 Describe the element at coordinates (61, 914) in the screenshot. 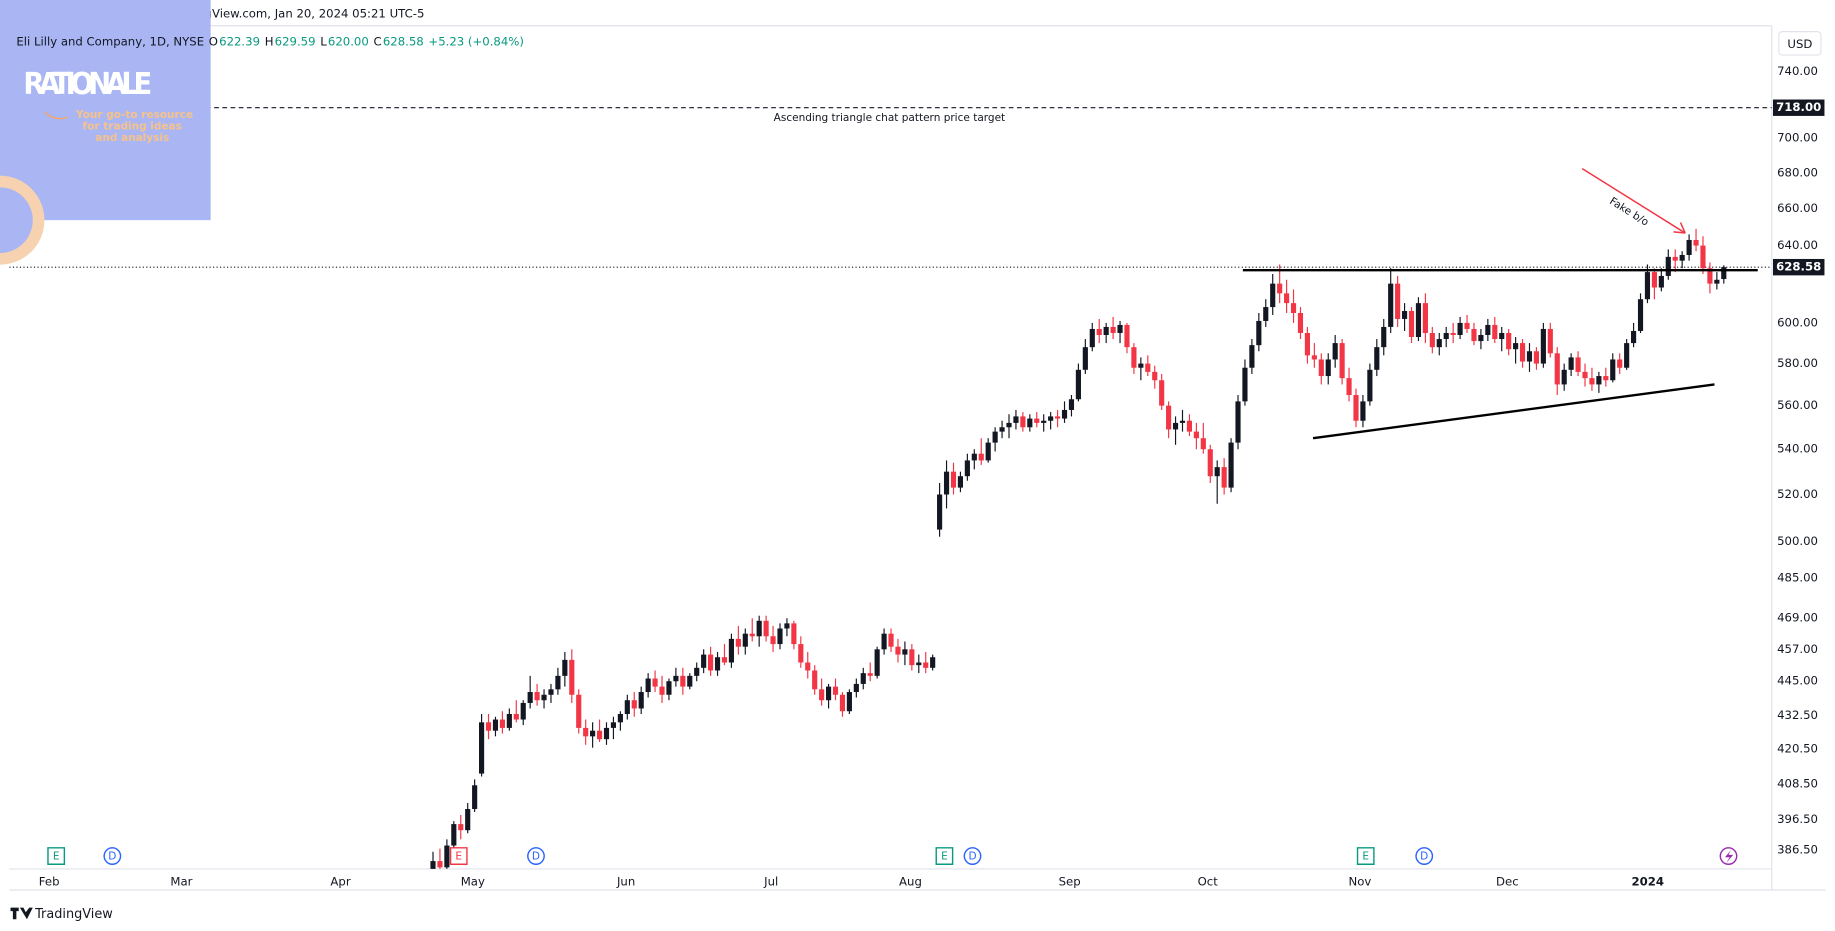

I see `footer: TradingView` at that location.